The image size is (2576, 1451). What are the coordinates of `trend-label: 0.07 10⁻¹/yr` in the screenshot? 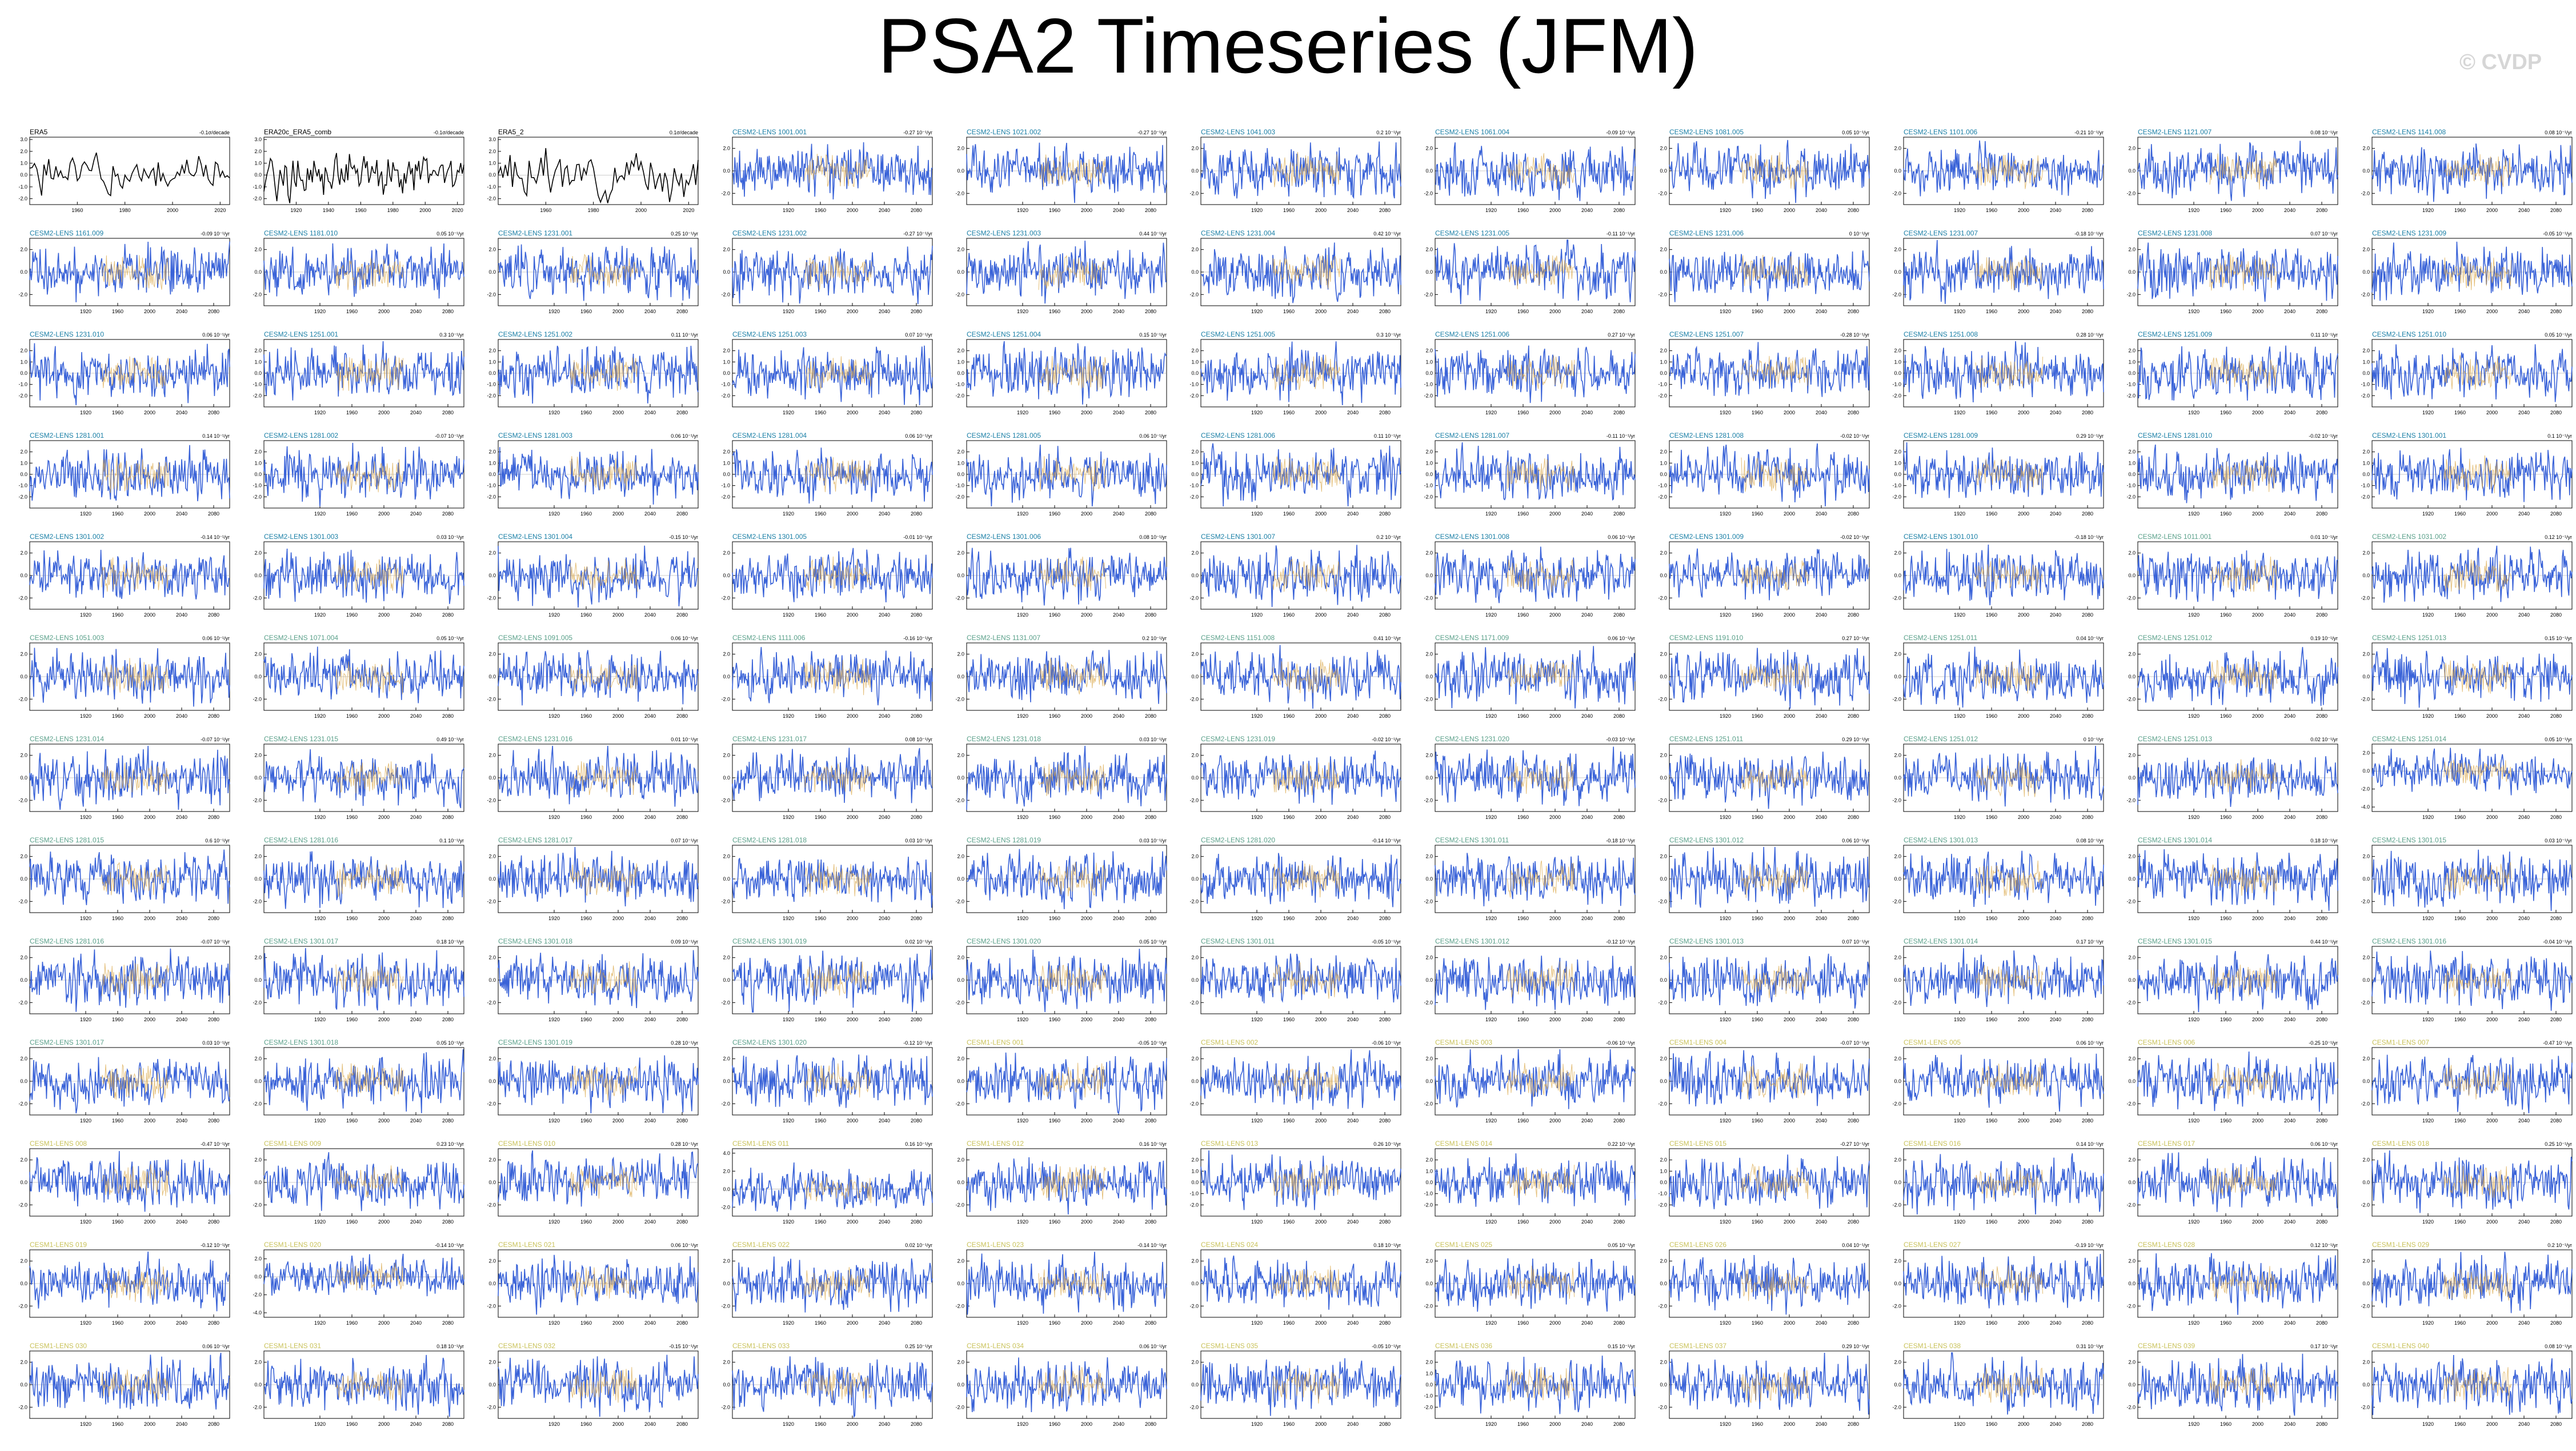 It's located at (918, 335).